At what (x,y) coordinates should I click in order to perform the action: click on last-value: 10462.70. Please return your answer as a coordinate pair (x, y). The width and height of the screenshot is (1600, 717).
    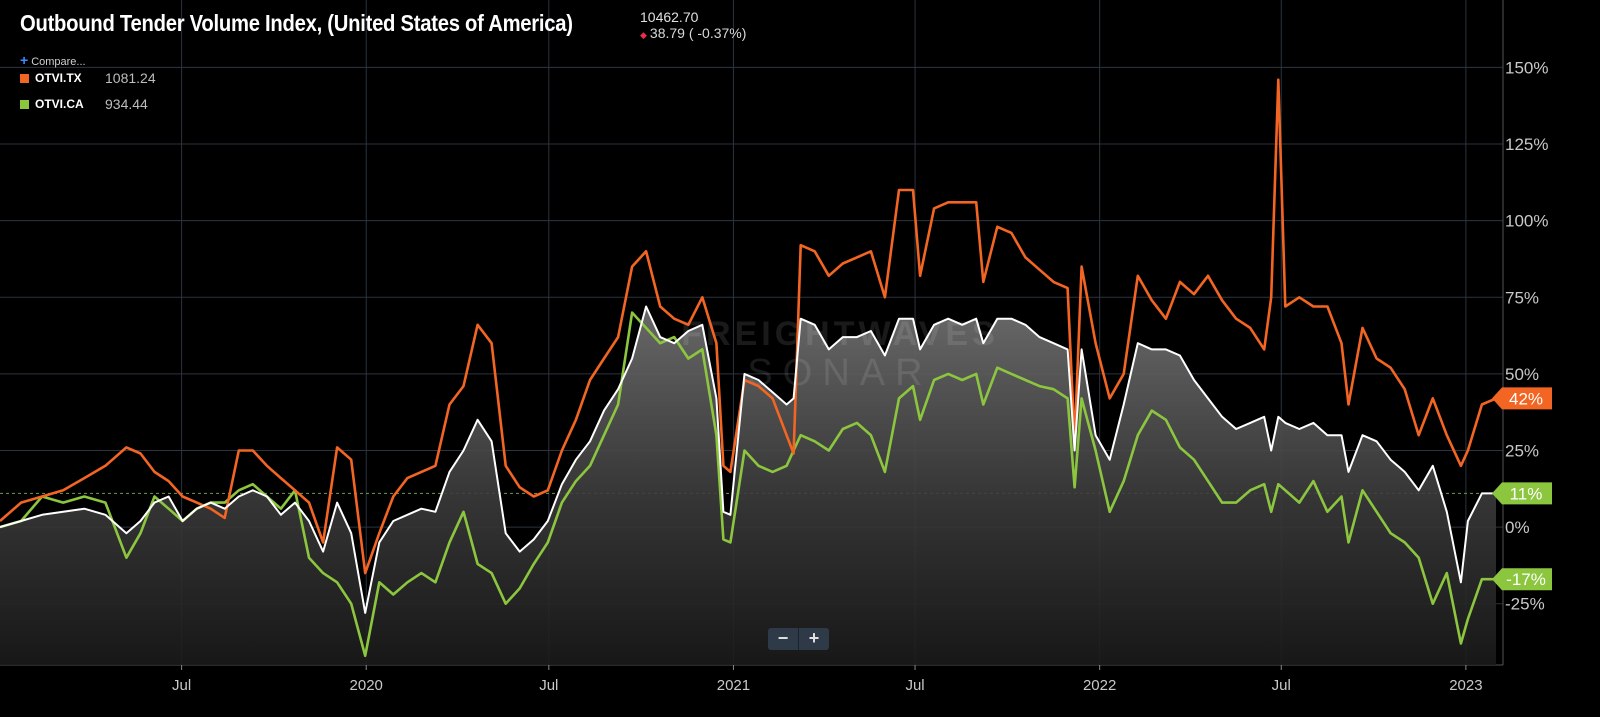
    Looking at the image, I should click on (669, 17).